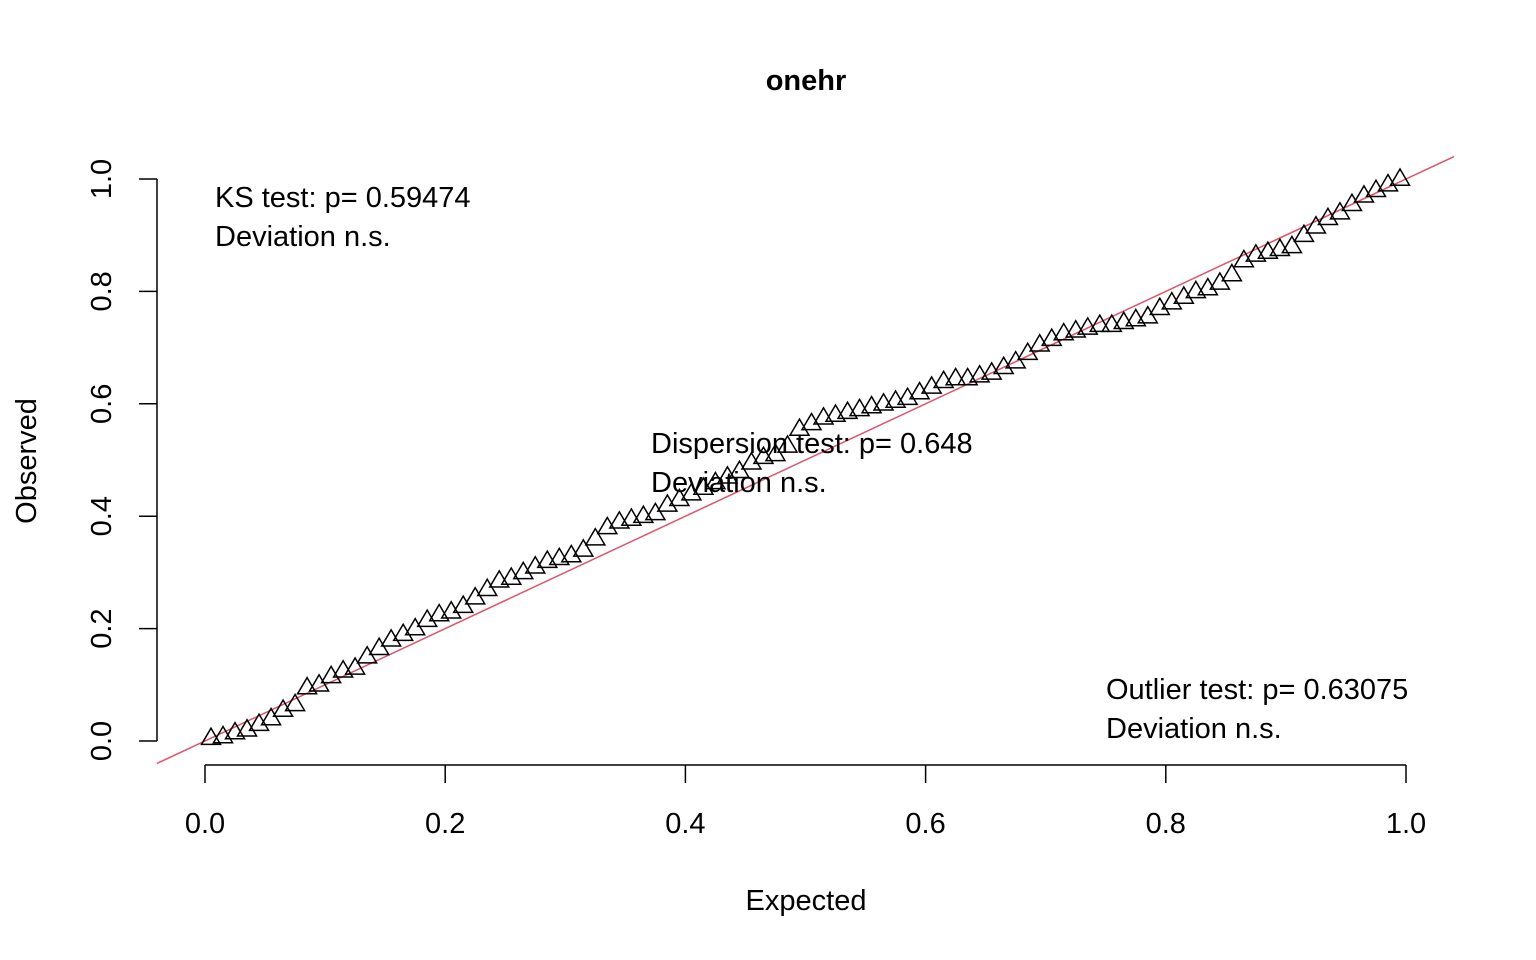 Image resolution: width=1536 pixels, height=960 pixels. What do you see at coordinates (1257, 690) in the screenshot?
I see `outlier-test-text: Outlier test: p= 0.63075` at bounding box center [1257, 690].